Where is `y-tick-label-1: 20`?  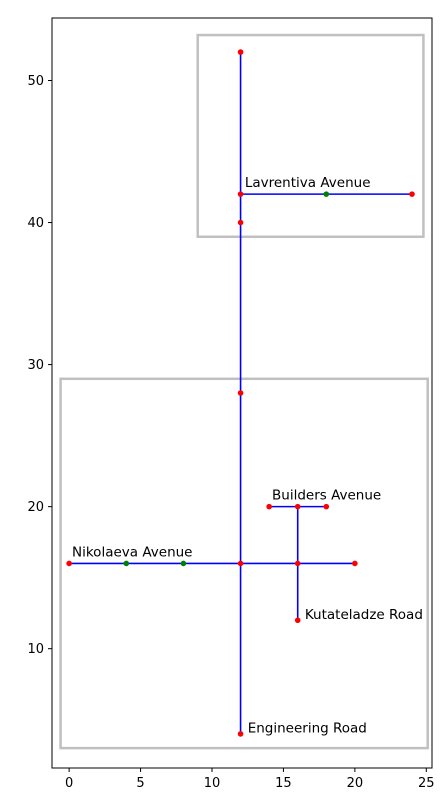
y-tick-label-1: 20 is located at coordinates (35, 507).